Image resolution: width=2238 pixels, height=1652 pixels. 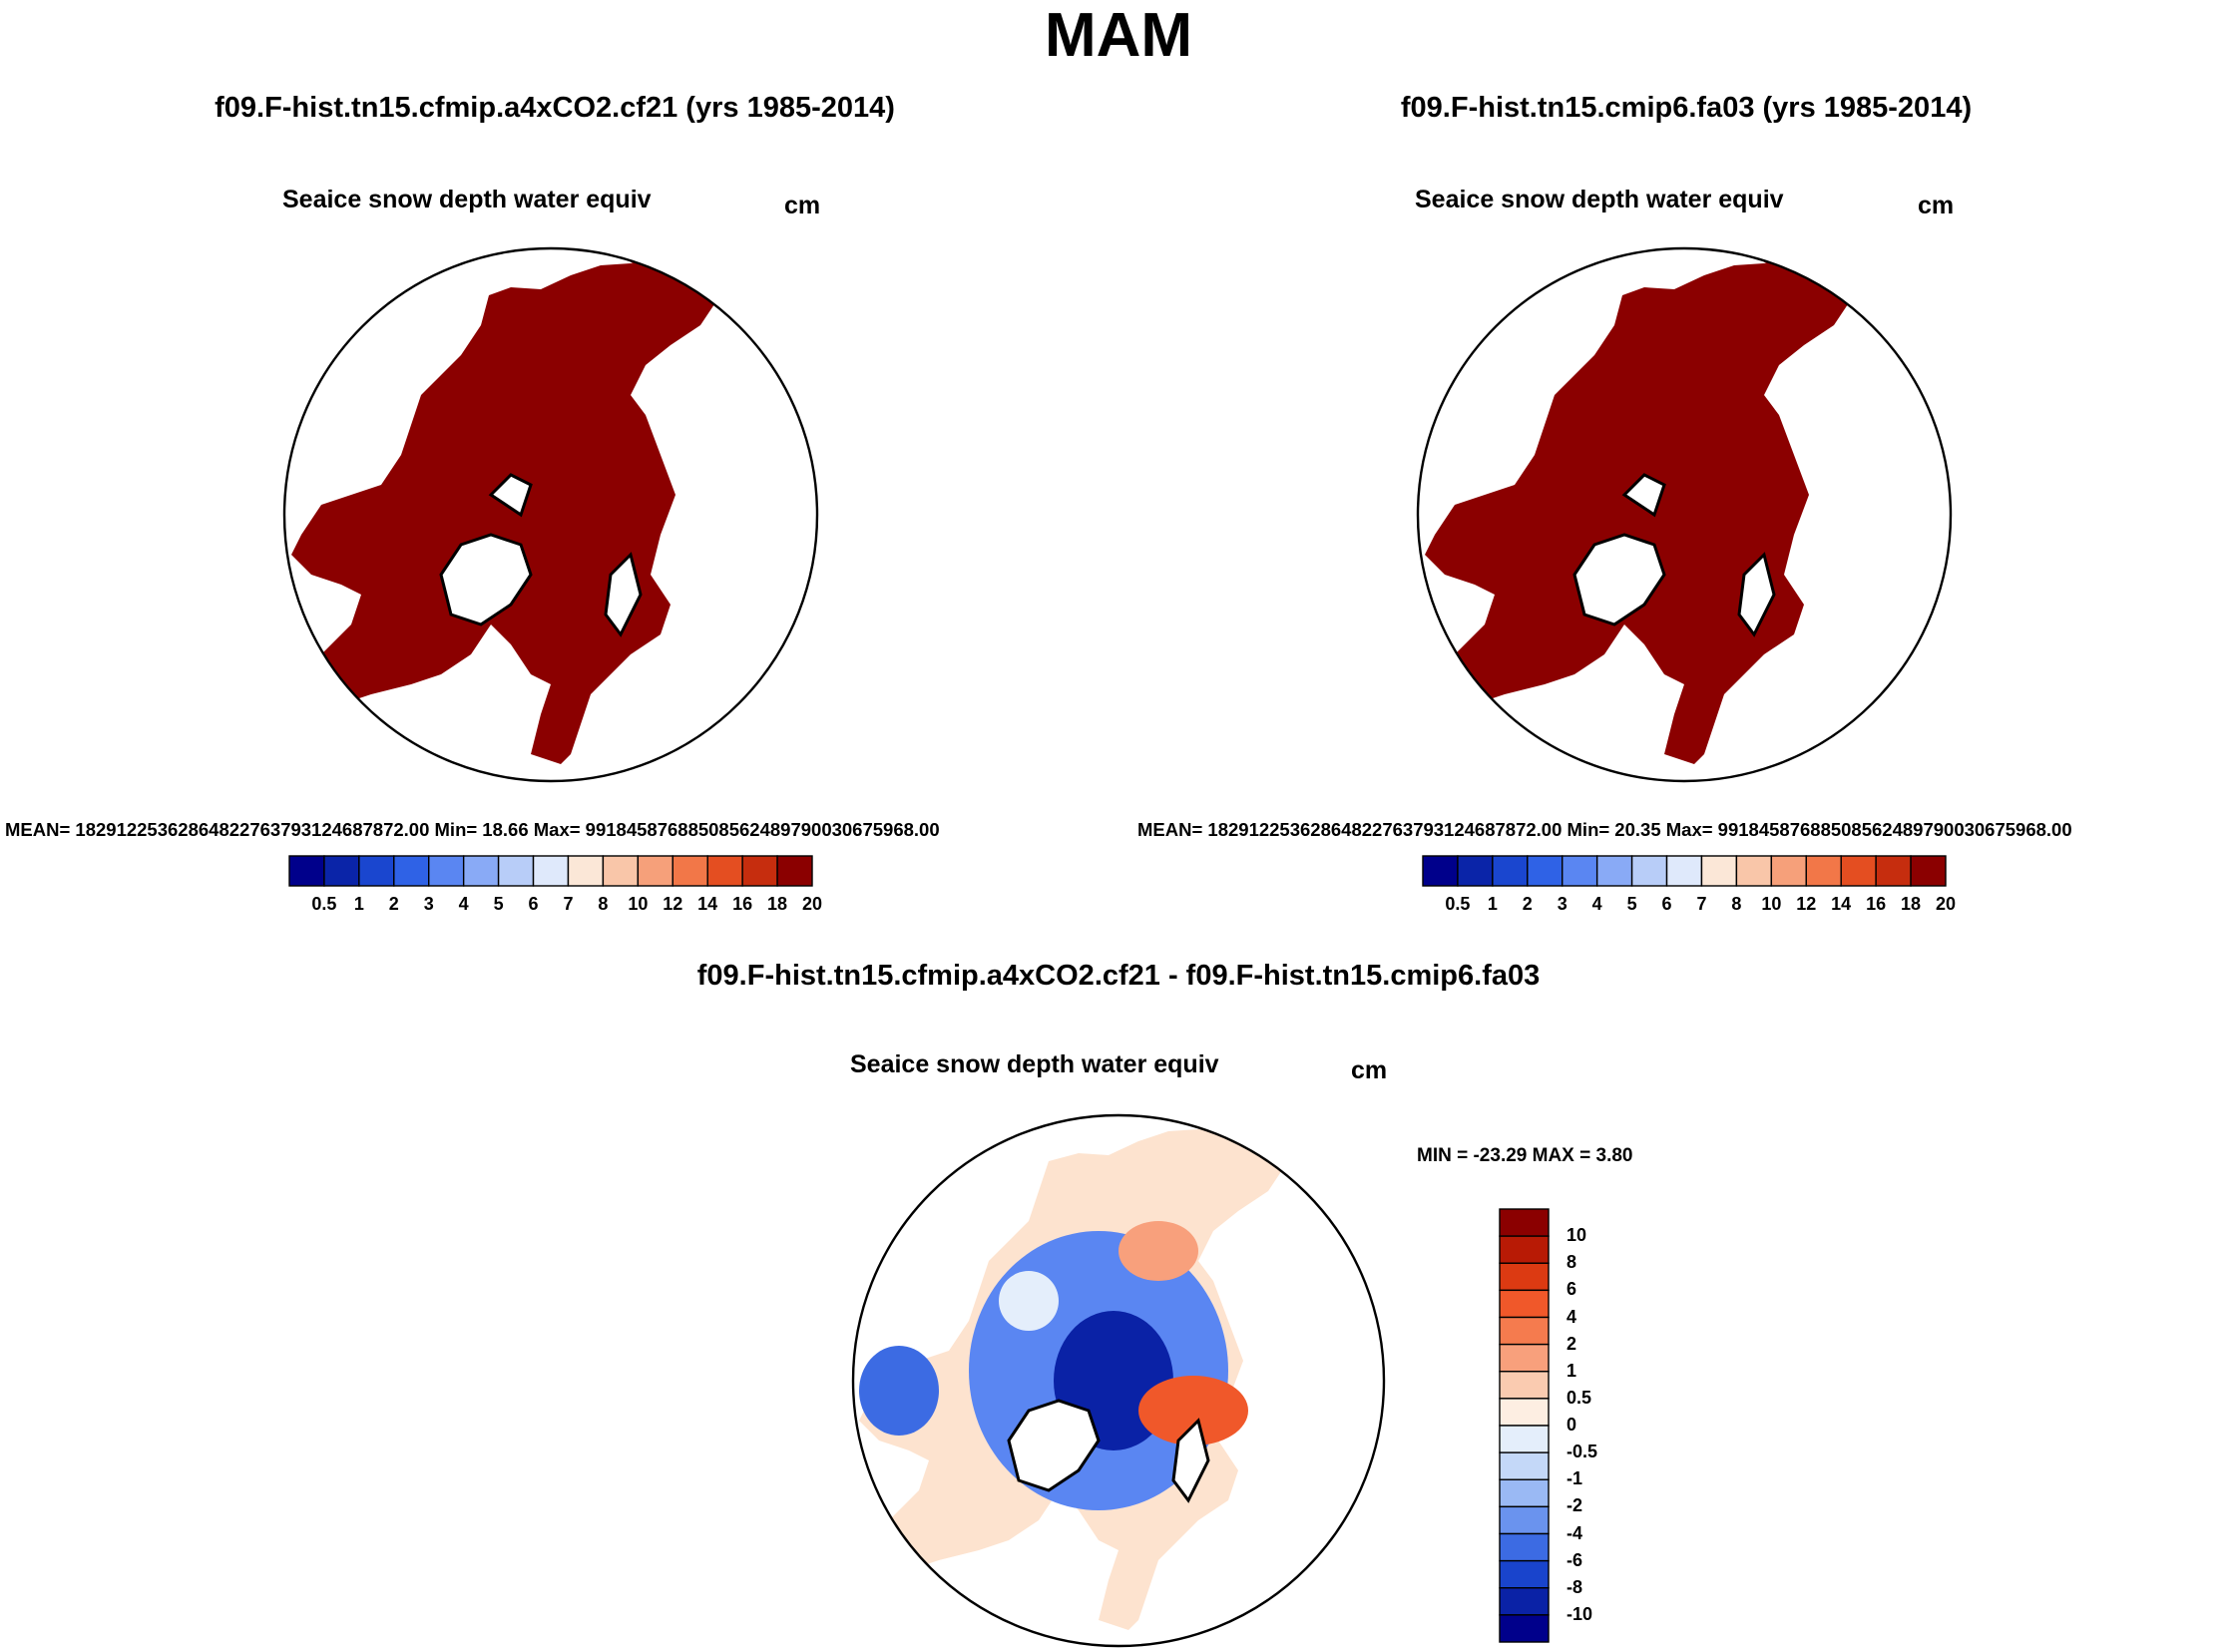 What do you see at coordinates (1702, 904) in the screenshot?
I see `panel2-colorbar-tick-label: 7` at bounding box center [1702, 904].